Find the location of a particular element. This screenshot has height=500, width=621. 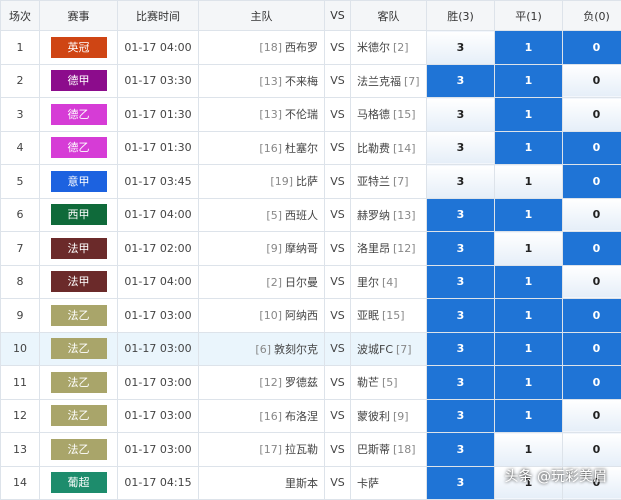

away-team: 里尔 [4] is located at coordinates (388, 281).